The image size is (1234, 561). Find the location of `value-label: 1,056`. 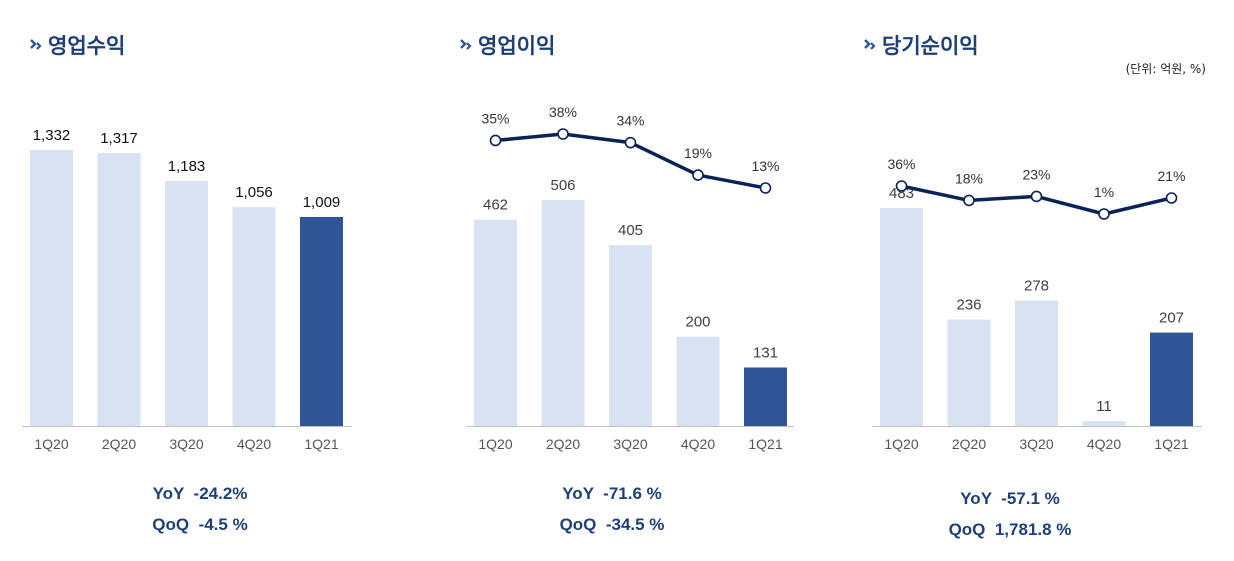

value-label: 1,056 is located at coordinates (254, 192).